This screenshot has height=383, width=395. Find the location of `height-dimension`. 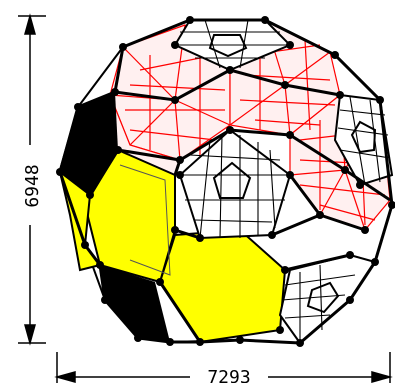

height-dimension is located at coordinates (32, 179).